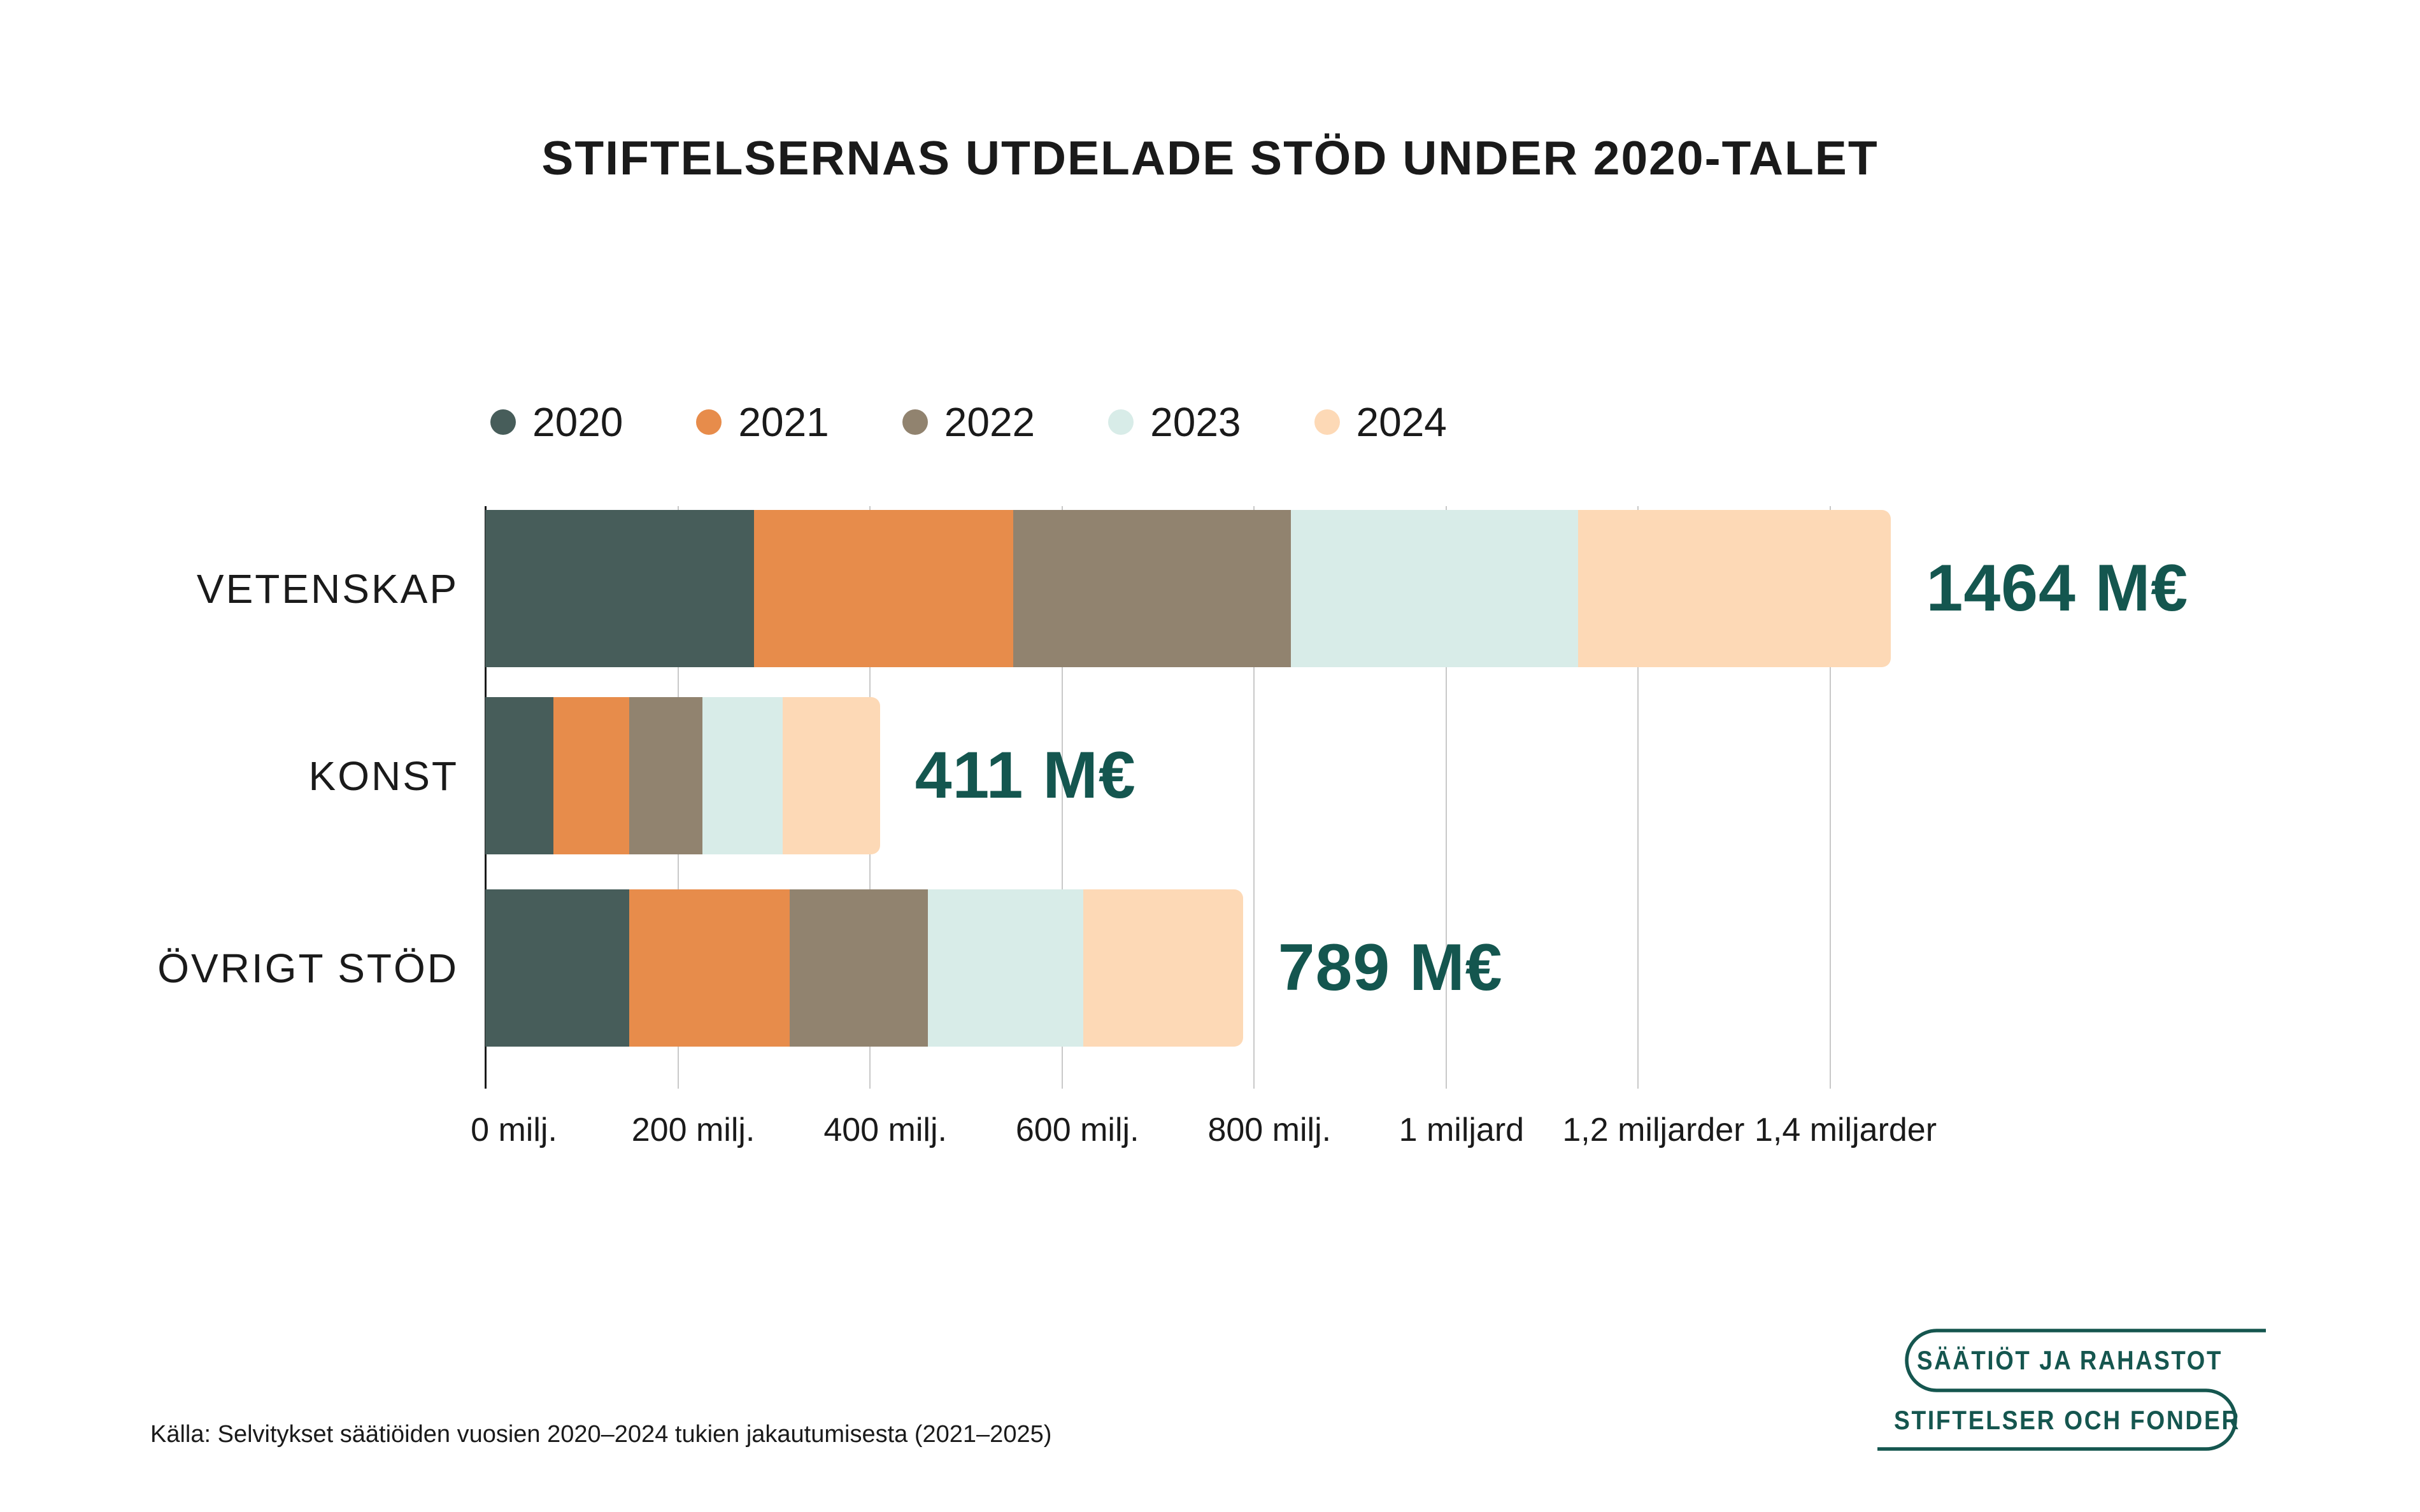  Describe the element at coordinates (1390, 968) in the screenshot. I see `total-value-label: 789 M€` at that location.